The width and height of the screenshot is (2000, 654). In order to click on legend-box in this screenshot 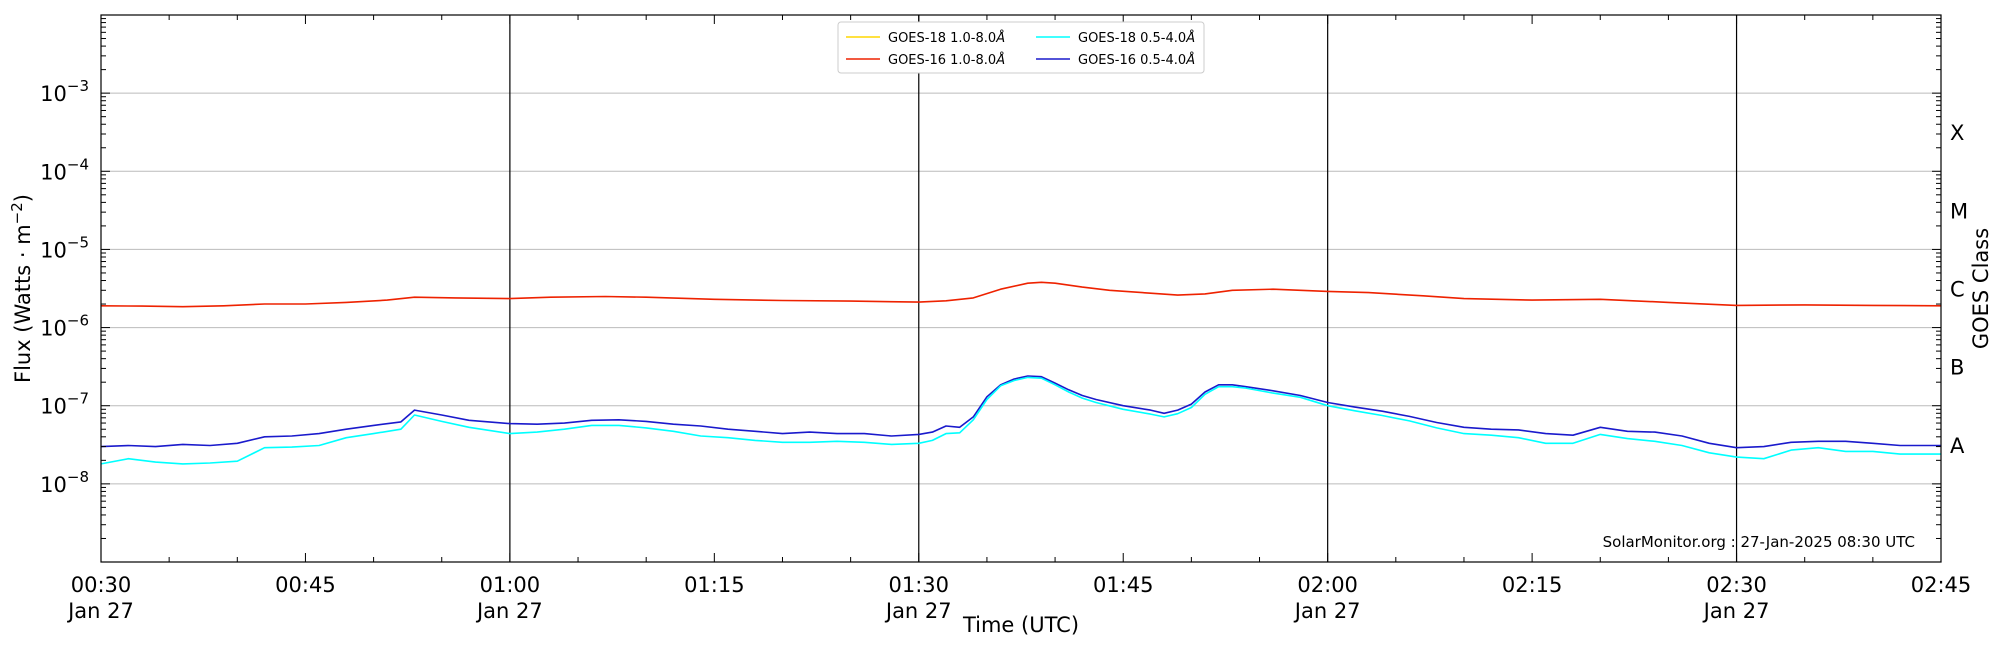, I will do `click(1021, 47)`.